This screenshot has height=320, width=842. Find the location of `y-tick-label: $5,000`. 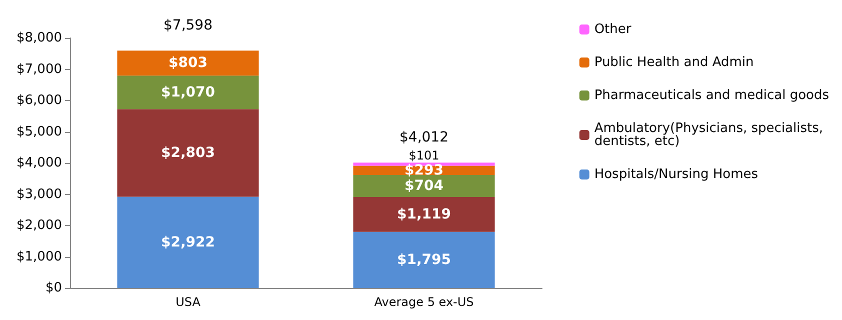

y-tick-label: $5,000 is located at coordinates (39, 132).